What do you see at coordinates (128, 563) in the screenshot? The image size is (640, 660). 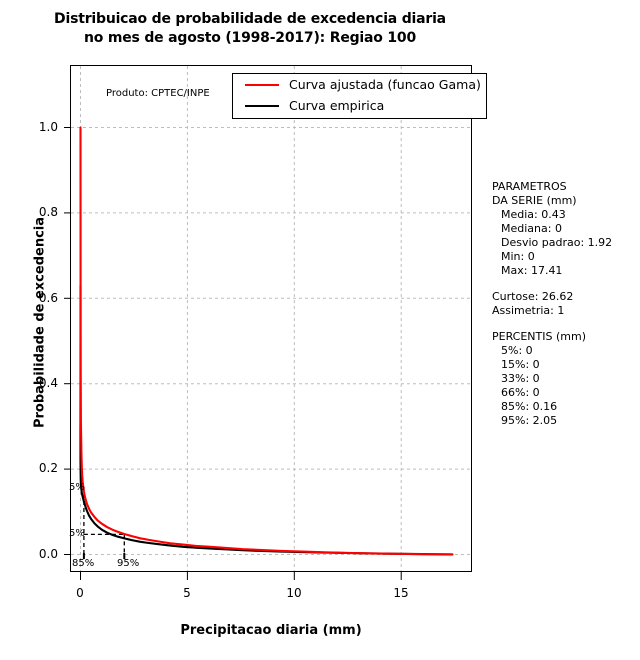 I see `p95-x-annotation-label: 95%` at bounding box center [128, 563].